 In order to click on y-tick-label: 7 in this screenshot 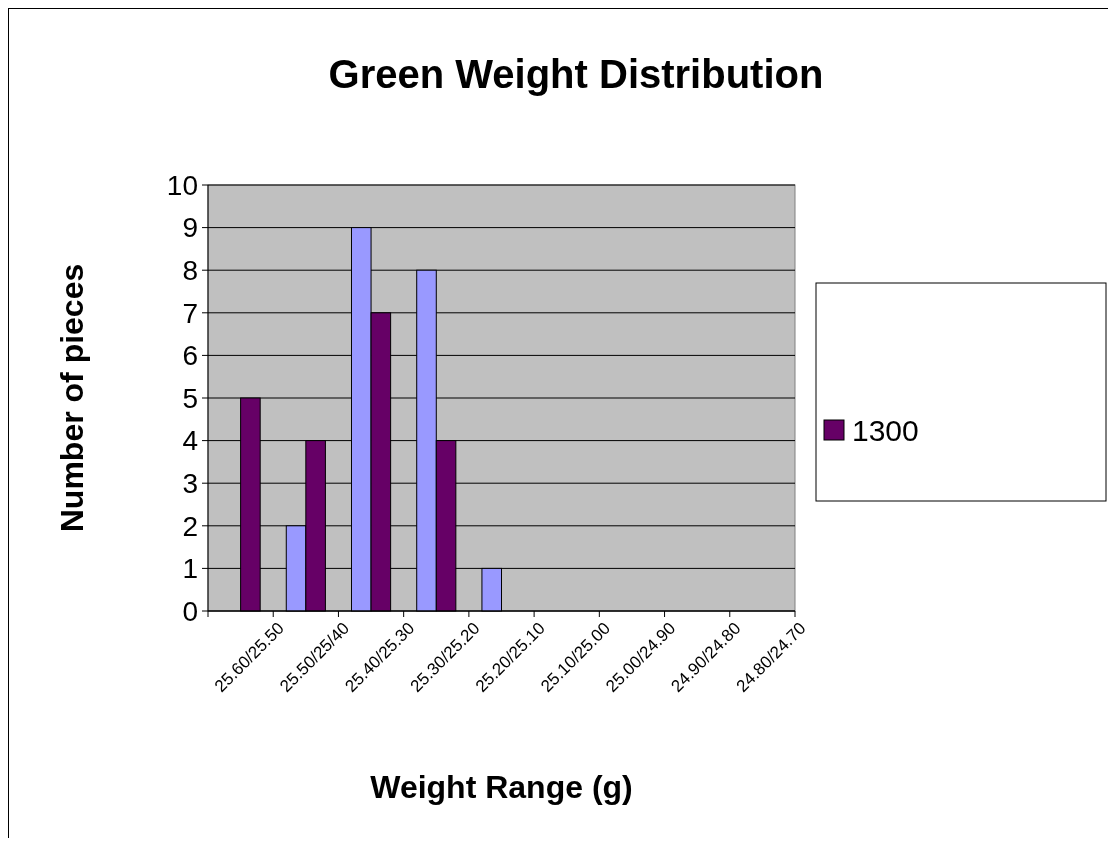, I will do `click(190, 313)`.